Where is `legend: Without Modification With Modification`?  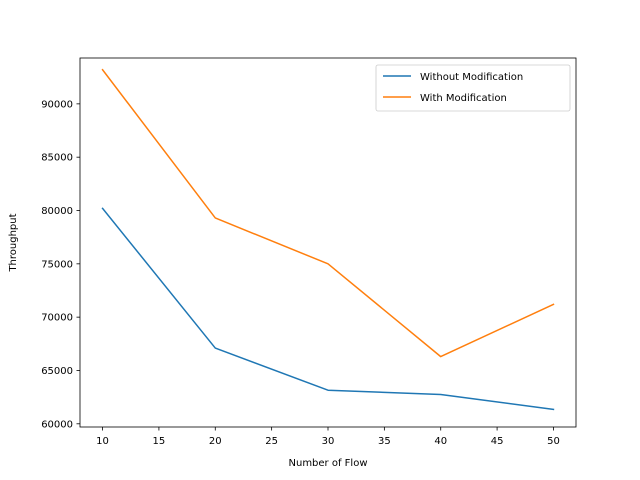
legend: Without Modification With Modification is located at coordinates (473, 88).